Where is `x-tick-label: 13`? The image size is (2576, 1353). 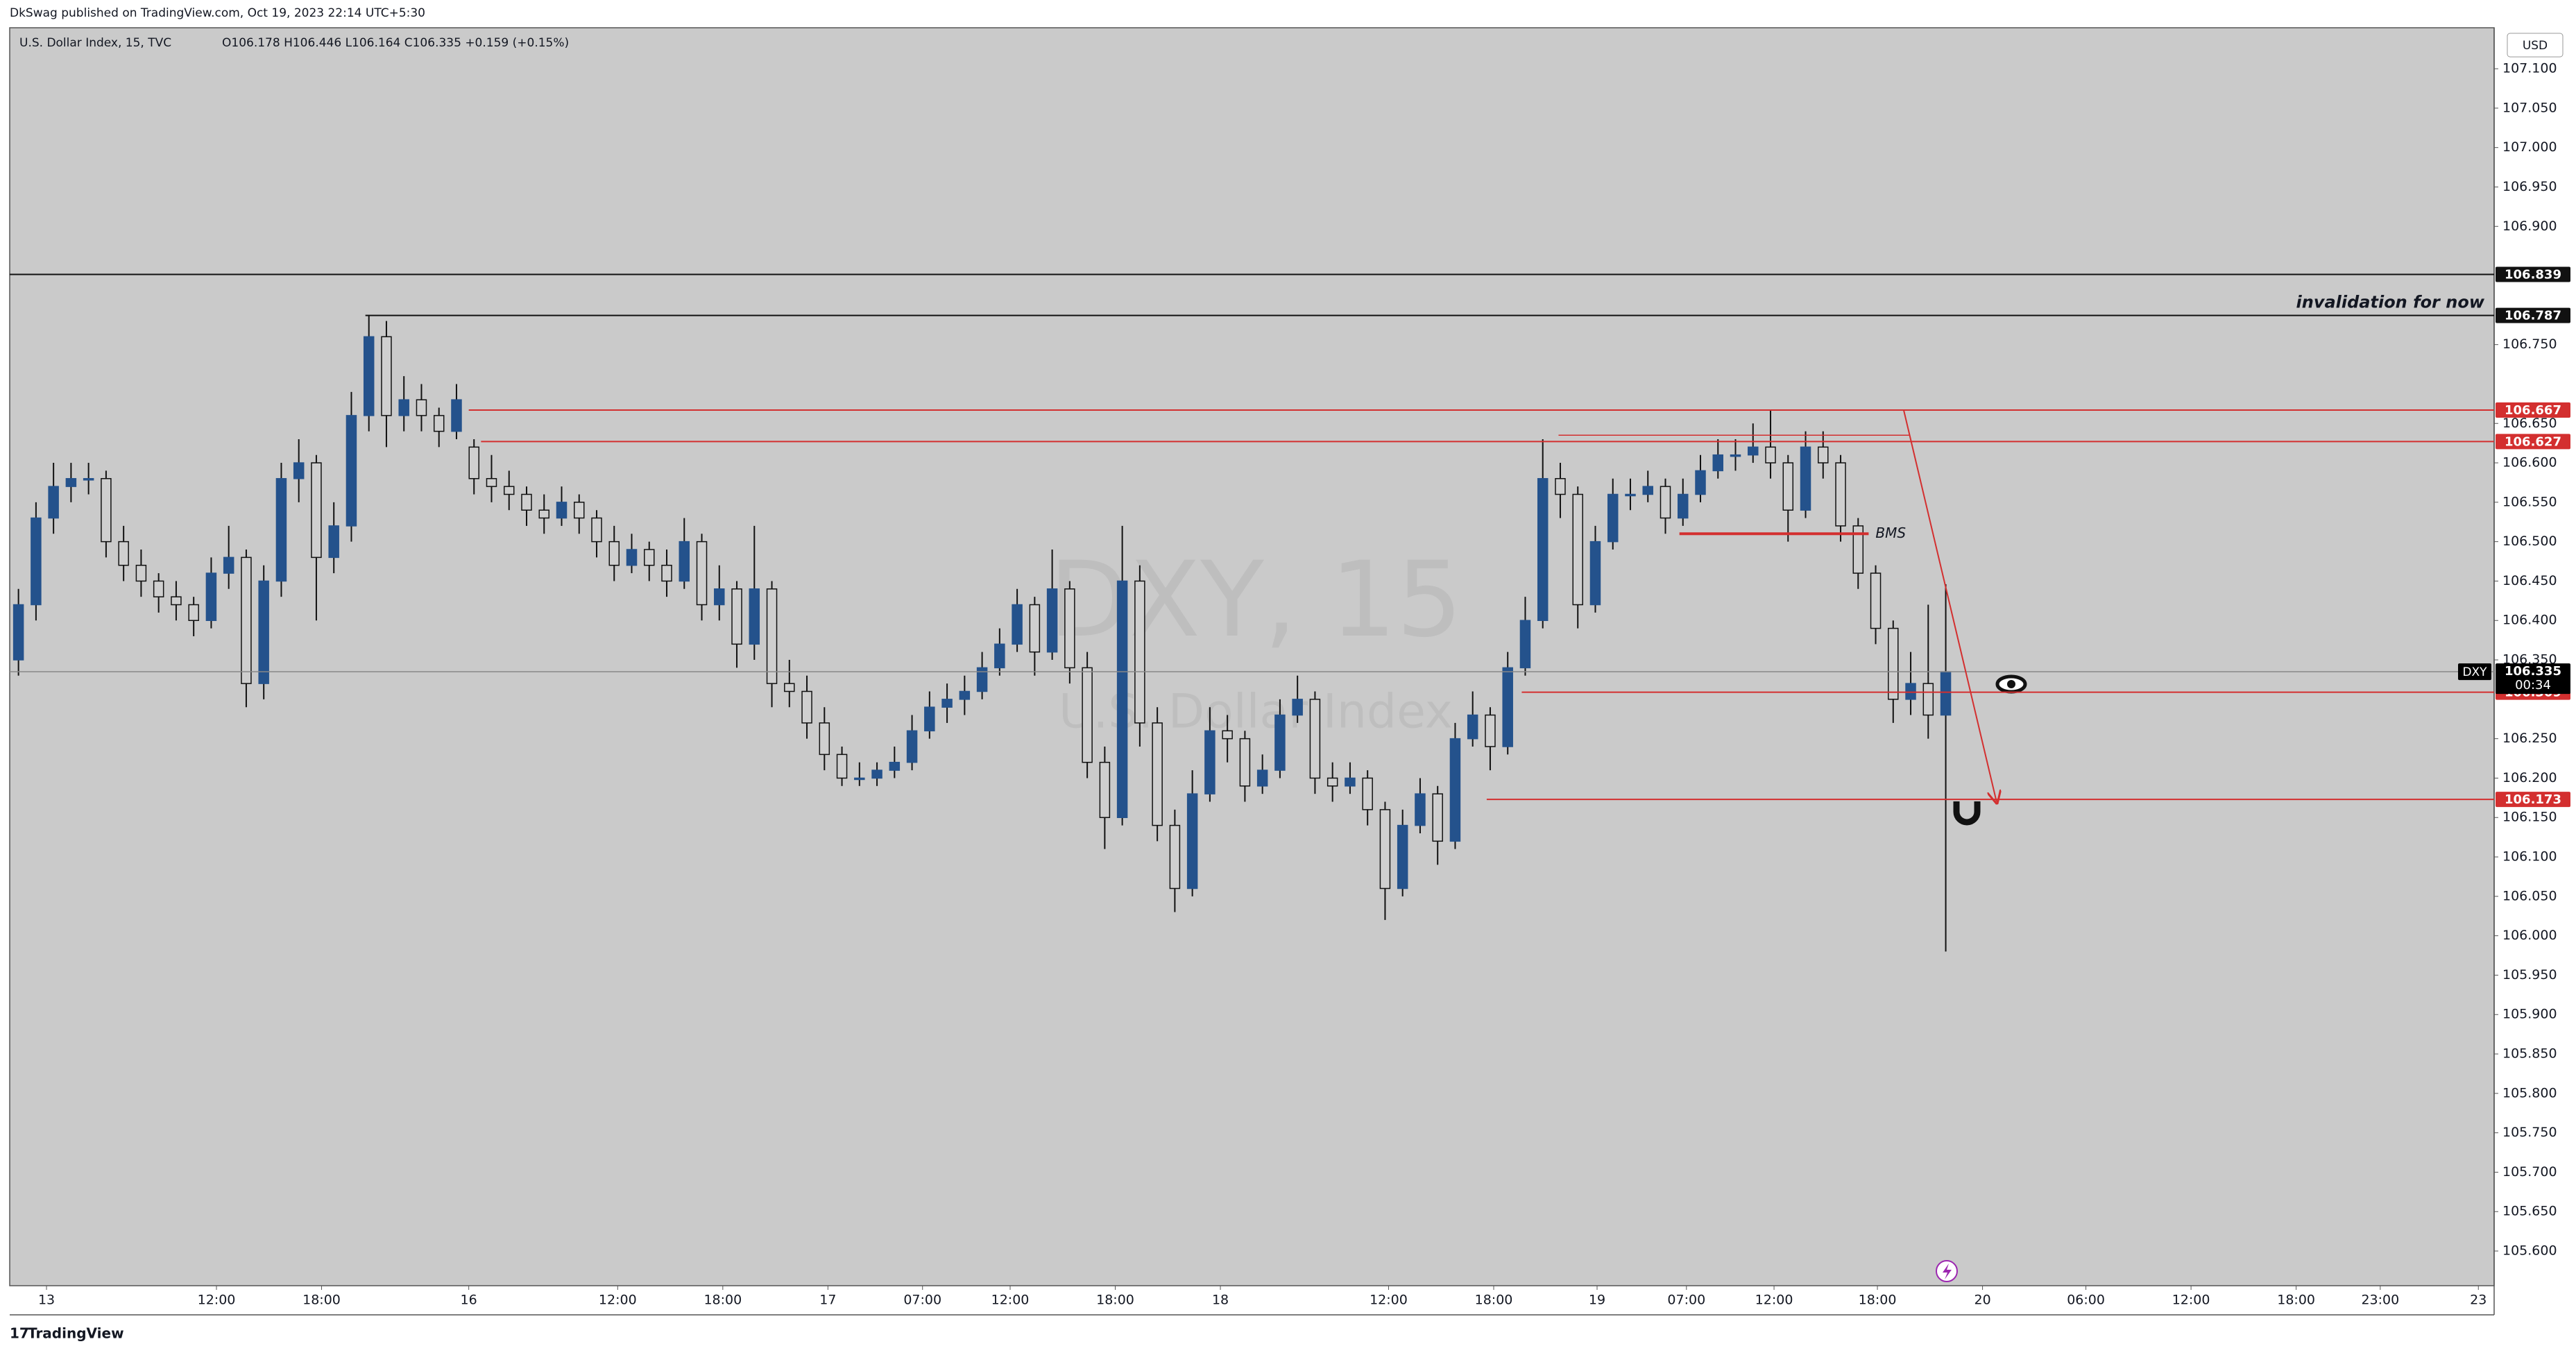 x-tick-label: 13 is located at coordinates (46, 1300).